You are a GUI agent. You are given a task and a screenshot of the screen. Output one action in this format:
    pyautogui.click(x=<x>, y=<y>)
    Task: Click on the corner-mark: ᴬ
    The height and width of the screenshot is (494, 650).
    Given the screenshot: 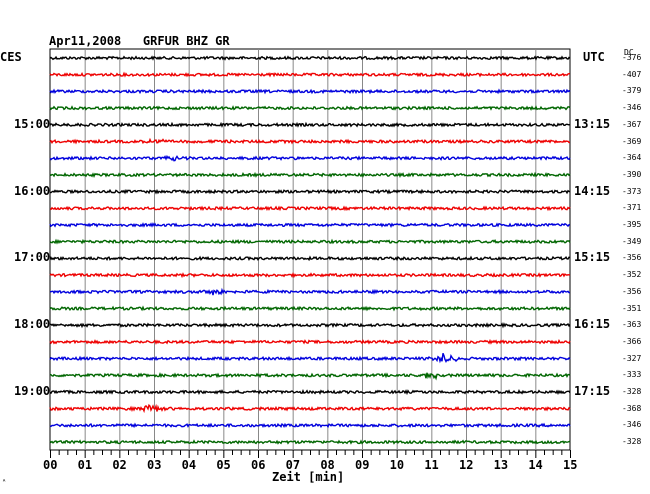 What is the action you would take?
    pyautogui.click(x=4, y=482)
    